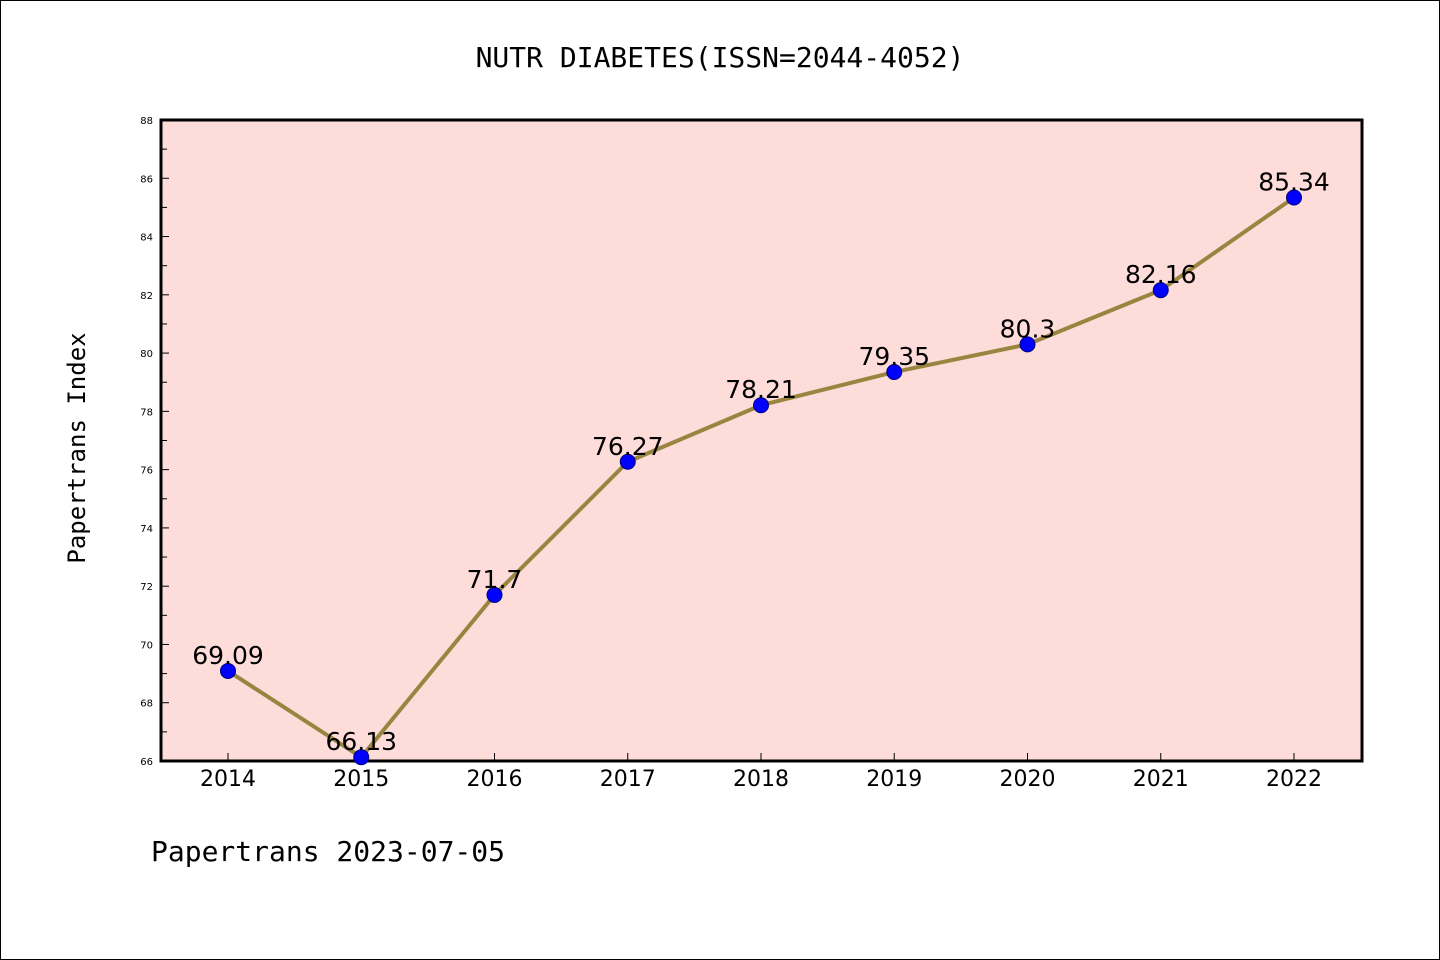  I want to click on y-tick-label: 84, so click(146, 238).